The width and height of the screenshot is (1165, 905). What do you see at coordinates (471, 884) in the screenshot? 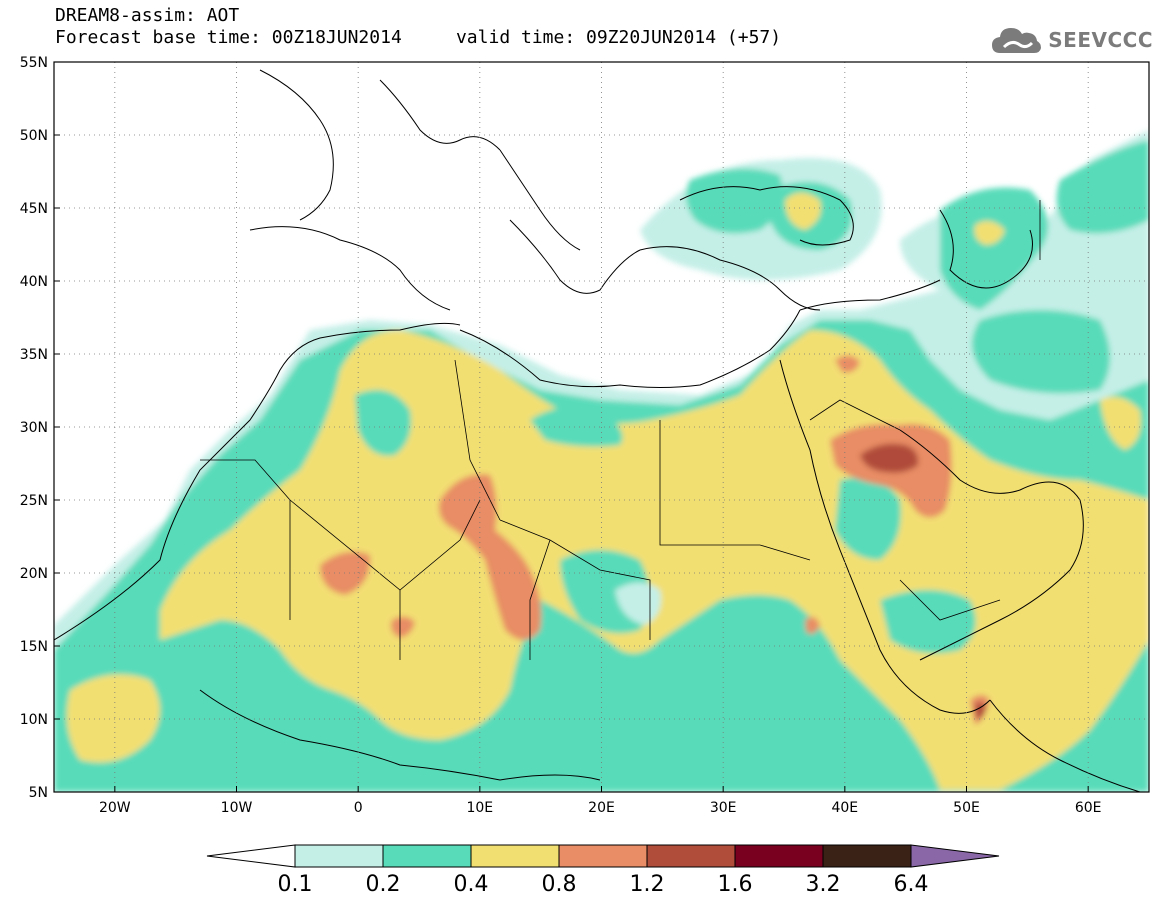
I see `colorbar-label: 0.4` at bounding box center [471, 884].